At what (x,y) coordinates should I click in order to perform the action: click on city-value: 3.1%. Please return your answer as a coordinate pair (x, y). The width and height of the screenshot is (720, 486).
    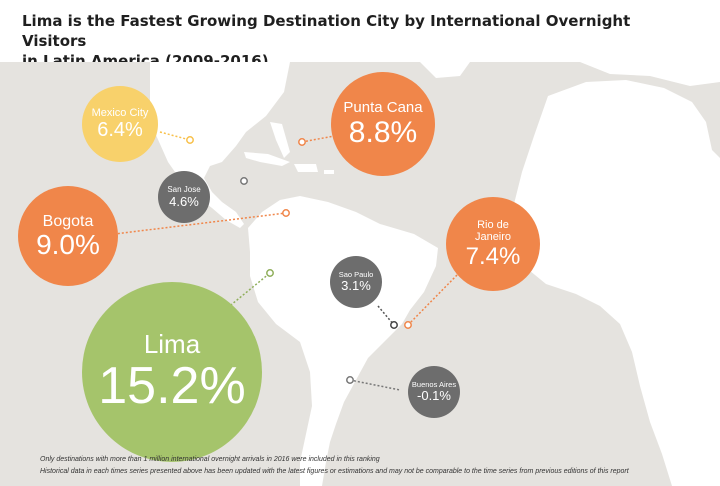
    Looking at the image, I should click on (356, 286).